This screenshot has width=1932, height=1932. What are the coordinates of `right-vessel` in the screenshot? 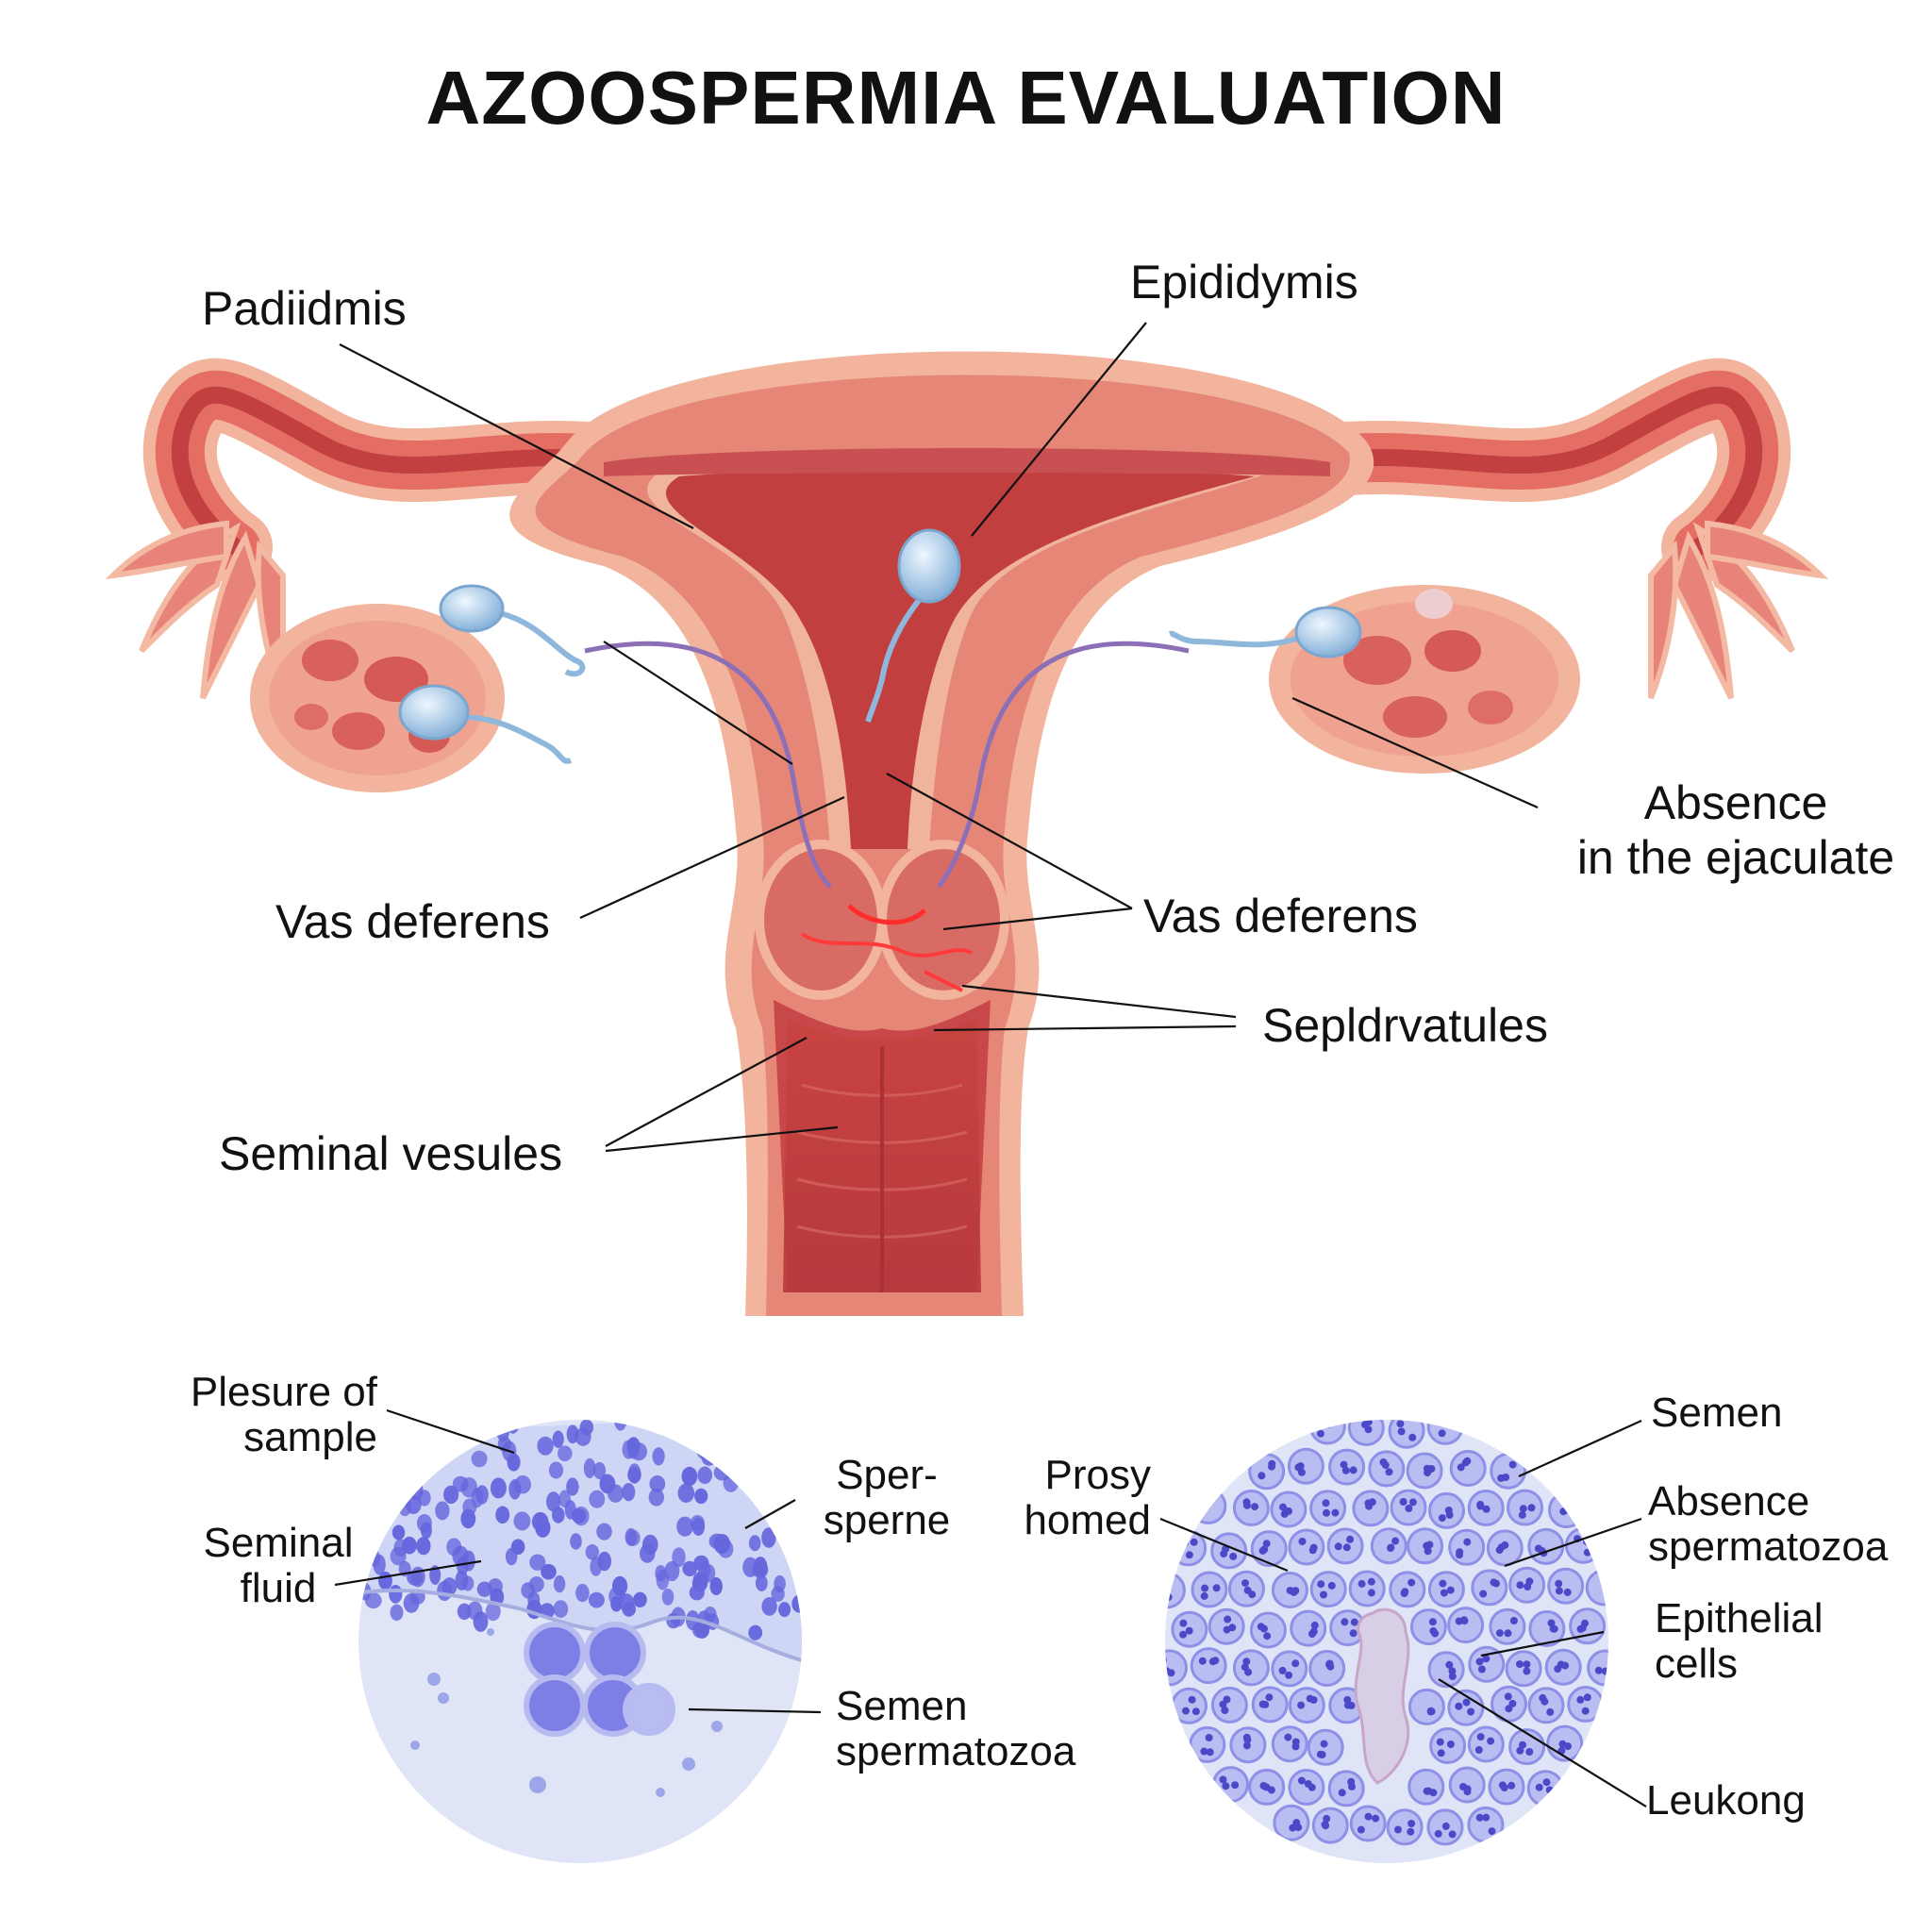 It's located at (1063, 765).